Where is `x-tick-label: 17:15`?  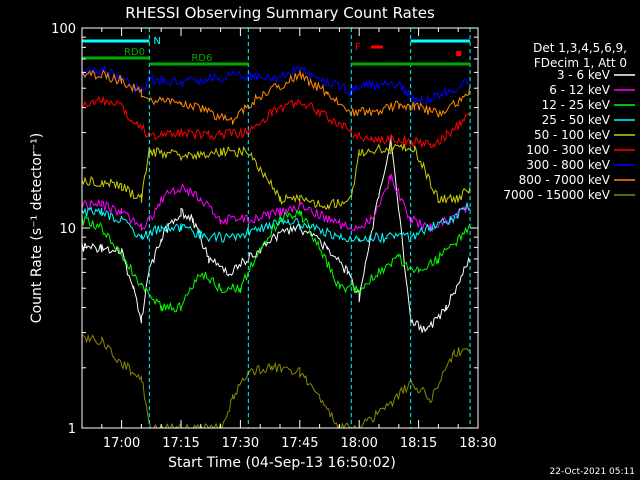
x-tick-label: 17:15 is located at coordinates (180, 443).